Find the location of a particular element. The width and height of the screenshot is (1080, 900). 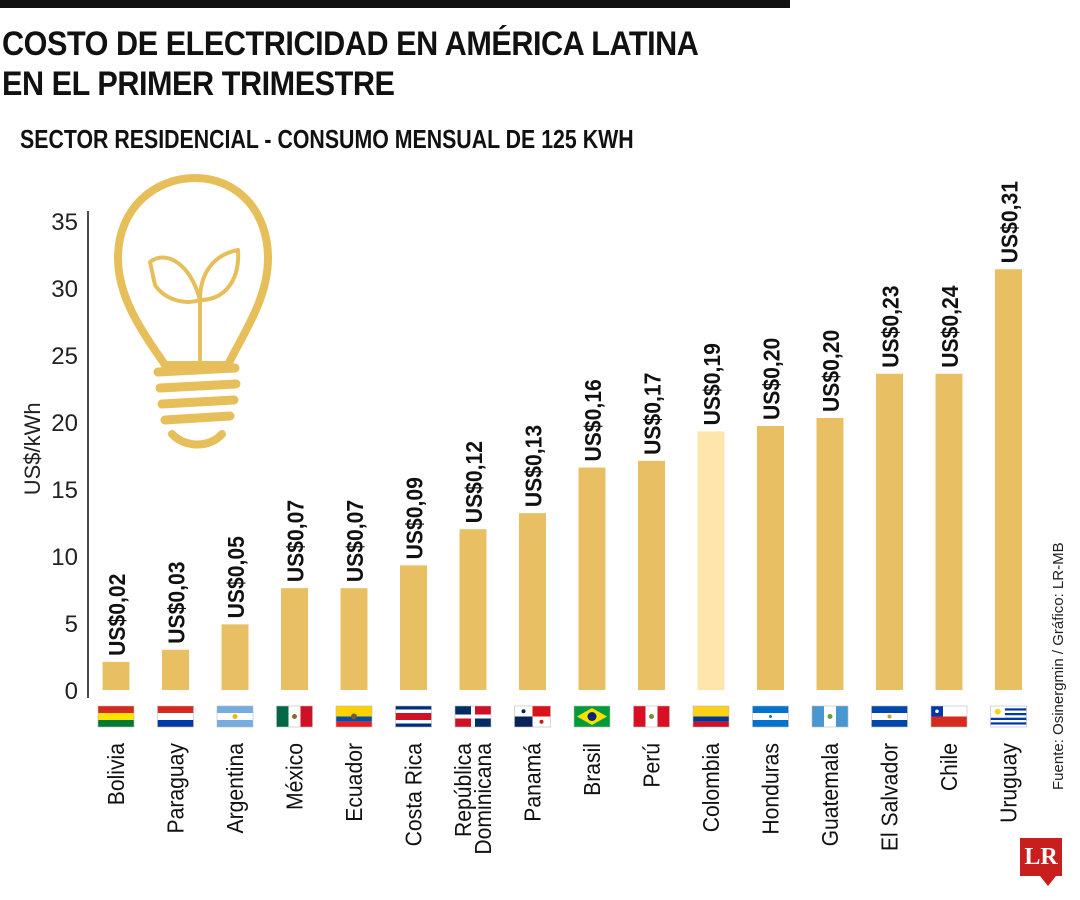

chart-title-line-2: EN EL PRIMER TRIMESTRE is located at coordinates (198, 84).